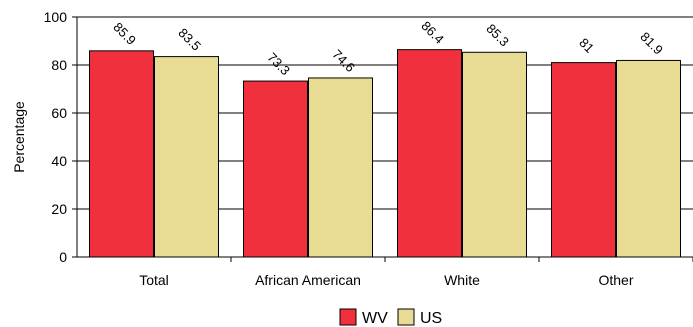 Image resolution: width=693 pixels, height=327 pixels. I want to click on y-axis-title: Percentage, so click(19, 137).